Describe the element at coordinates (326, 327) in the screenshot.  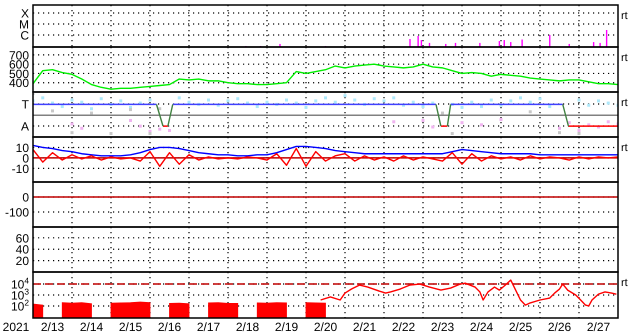
I see `x-tick-label: 2/20` at that location.